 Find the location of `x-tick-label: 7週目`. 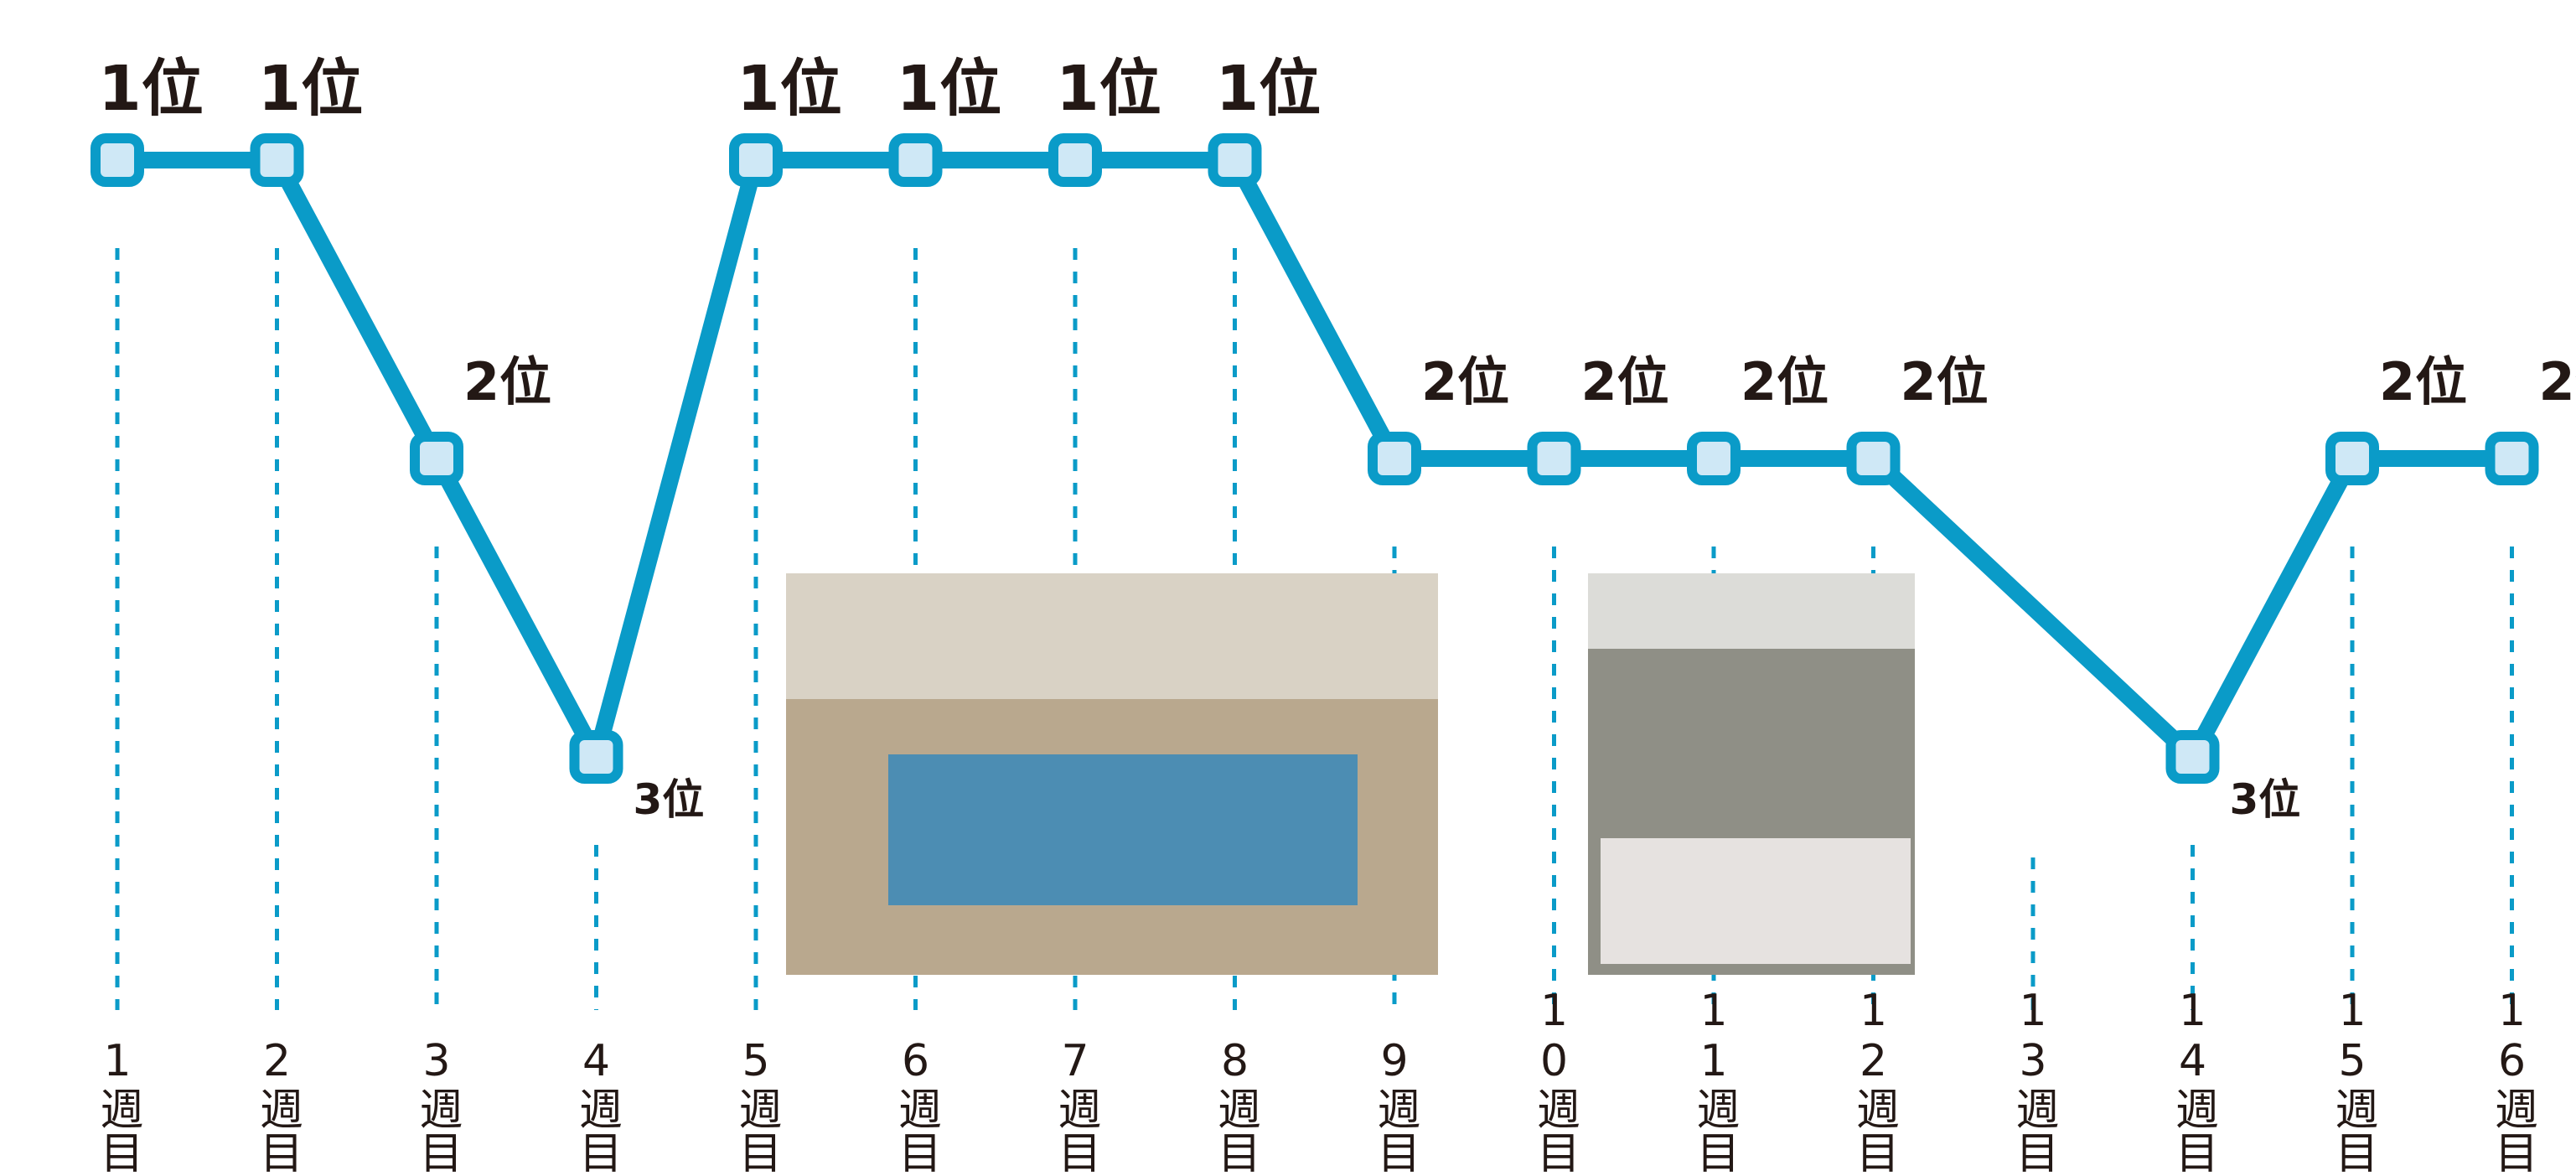

x-tick-label: 7週目 is located at coordinates (1075, 1104).